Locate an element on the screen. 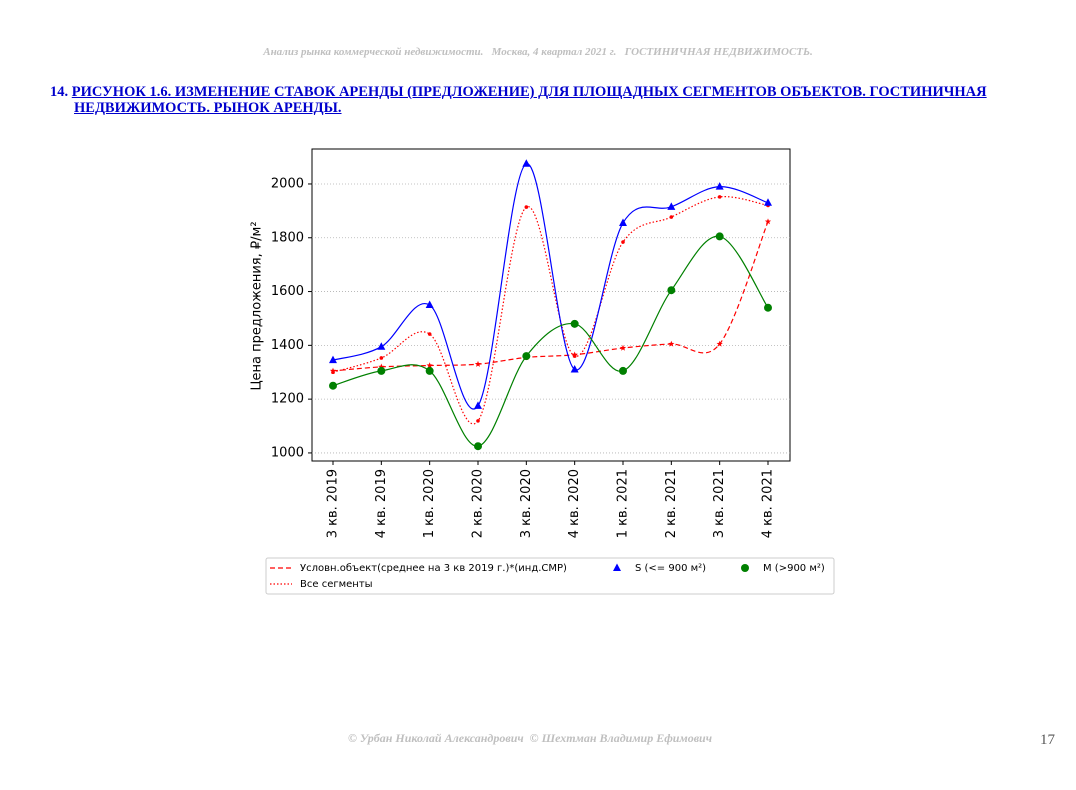 This screenshot has height=790, width=1076. y-tick-label: 1600 is located at coordinates (287, 291).